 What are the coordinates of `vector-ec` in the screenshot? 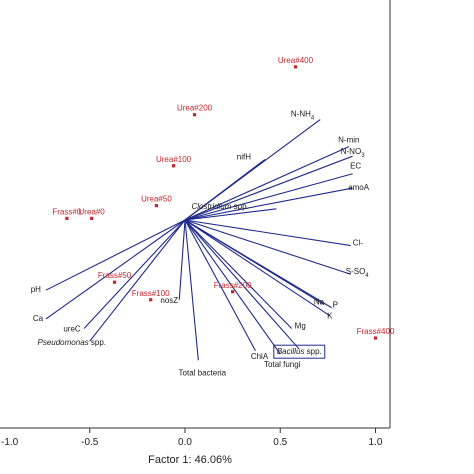 It's located at (268, 197).